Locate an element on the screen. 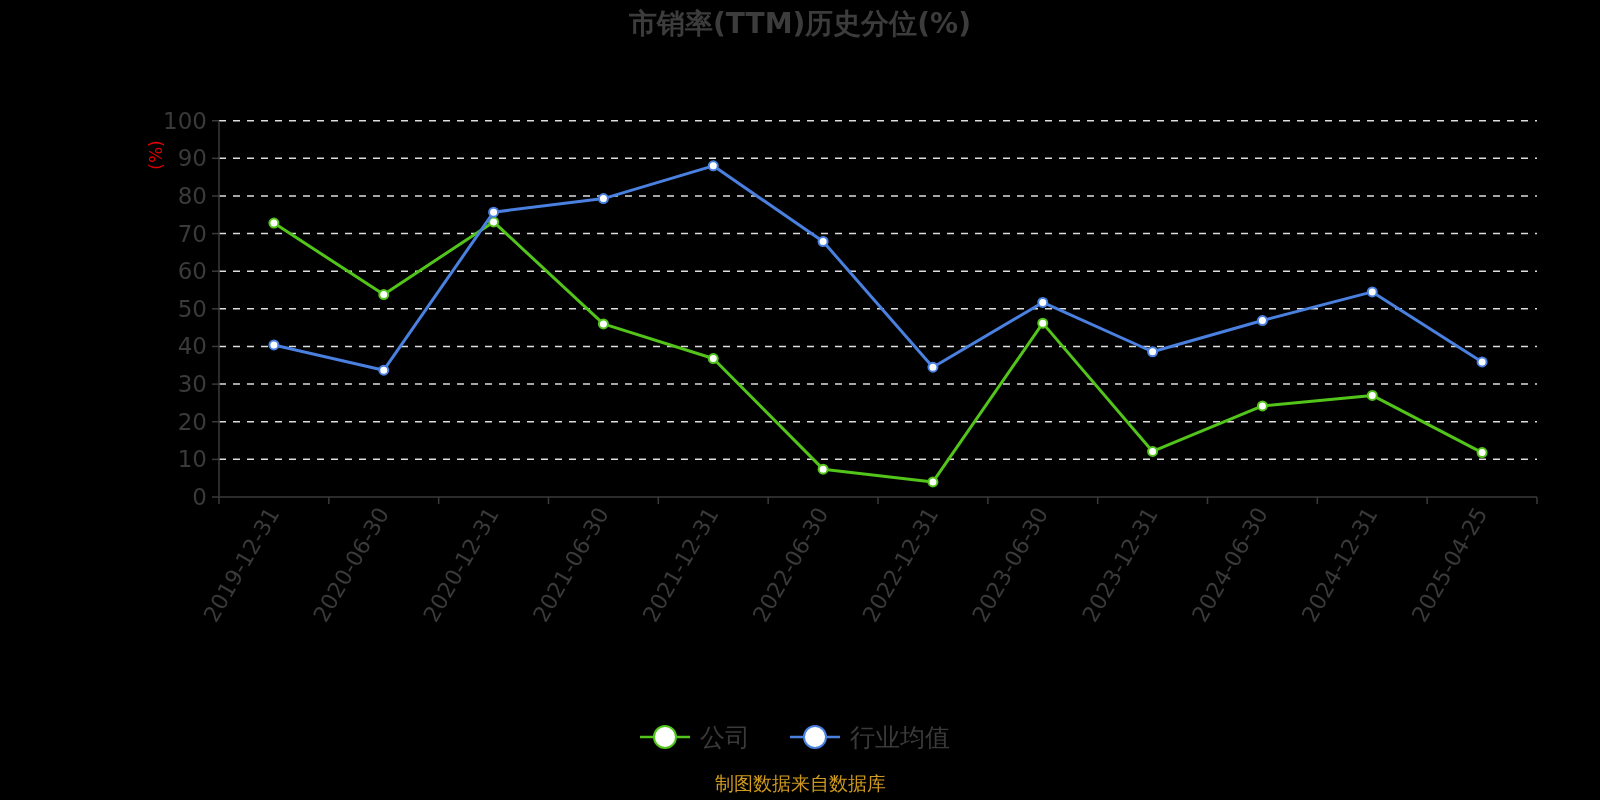  title: 市销率(TTM)历史分位(%) is located at coordinates (800, 23).